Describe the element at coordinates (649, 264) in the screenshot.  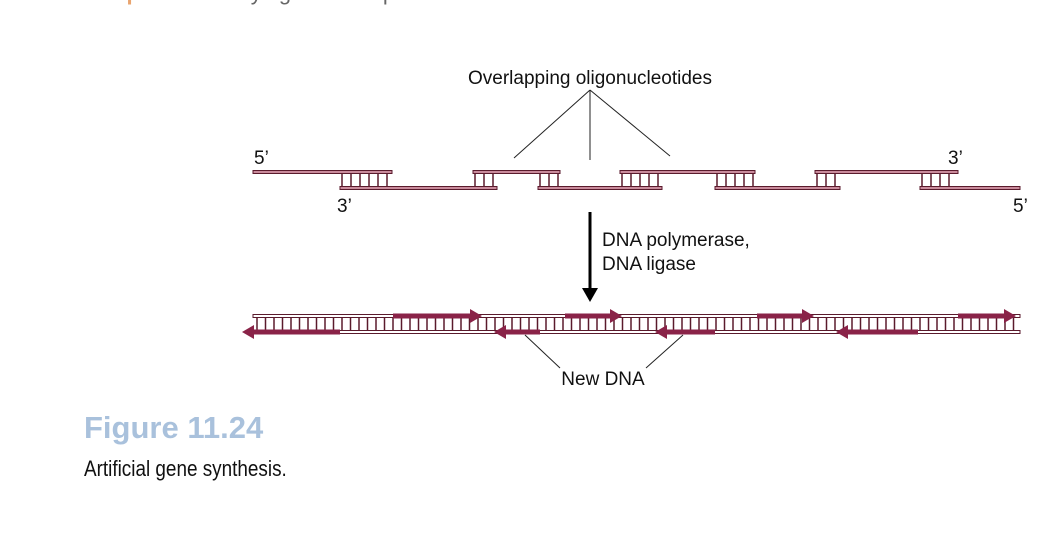
I see `step-label: DNA ligase` at that location.